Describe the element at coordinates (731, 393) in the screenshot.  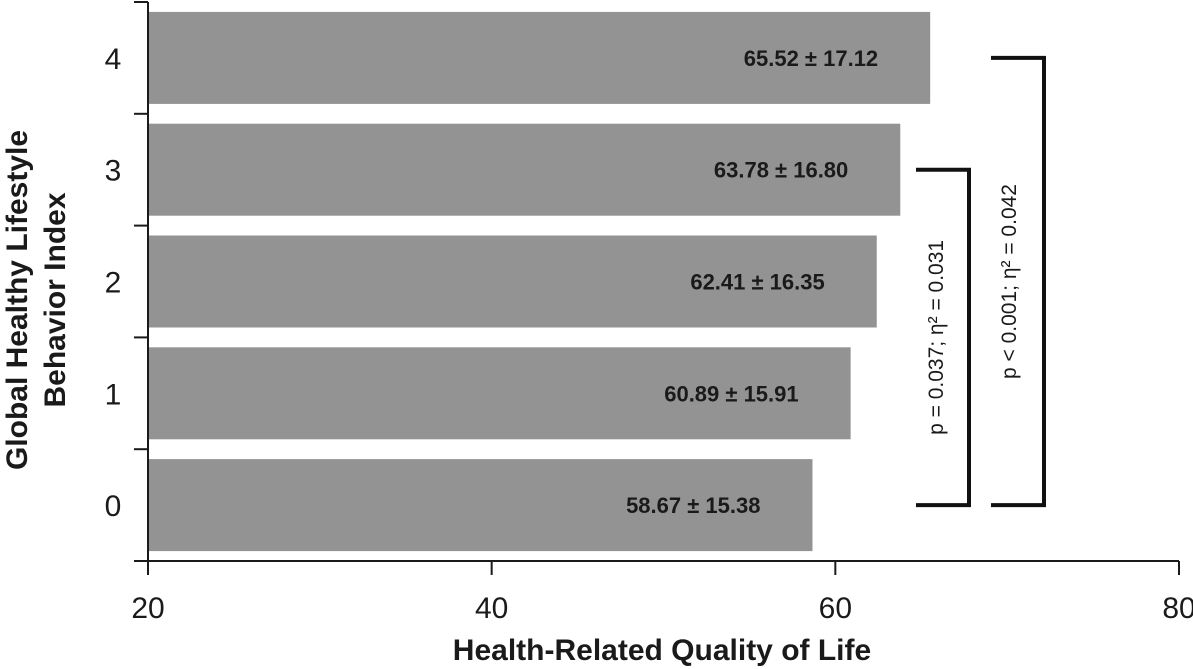
I see `bar-value-label-1: 60.89 ± 15.91` at that location.